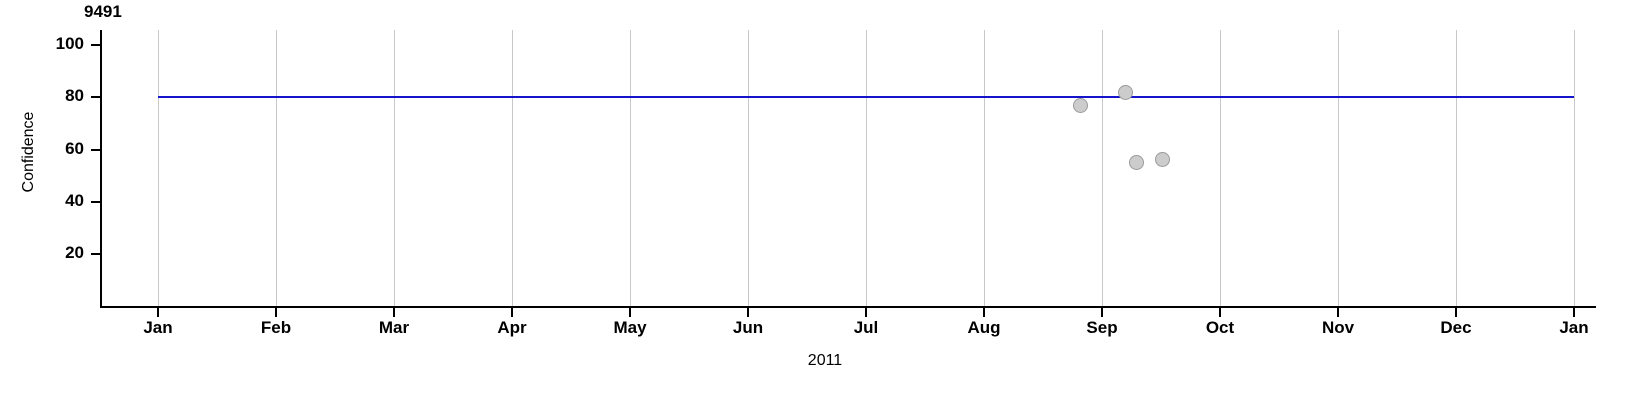 Image resolution: width=1650 pixels, height=400 pixels. What do you see at coordinates (74, 252) in the screenshot?
I see `y-tick-label-0: 20` at bounding box center [74, 252].